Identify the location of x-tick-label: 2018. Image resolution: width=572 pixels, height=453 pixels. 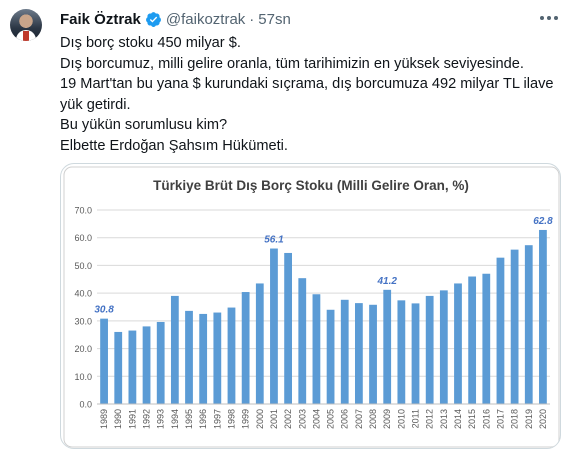
(515, 419).